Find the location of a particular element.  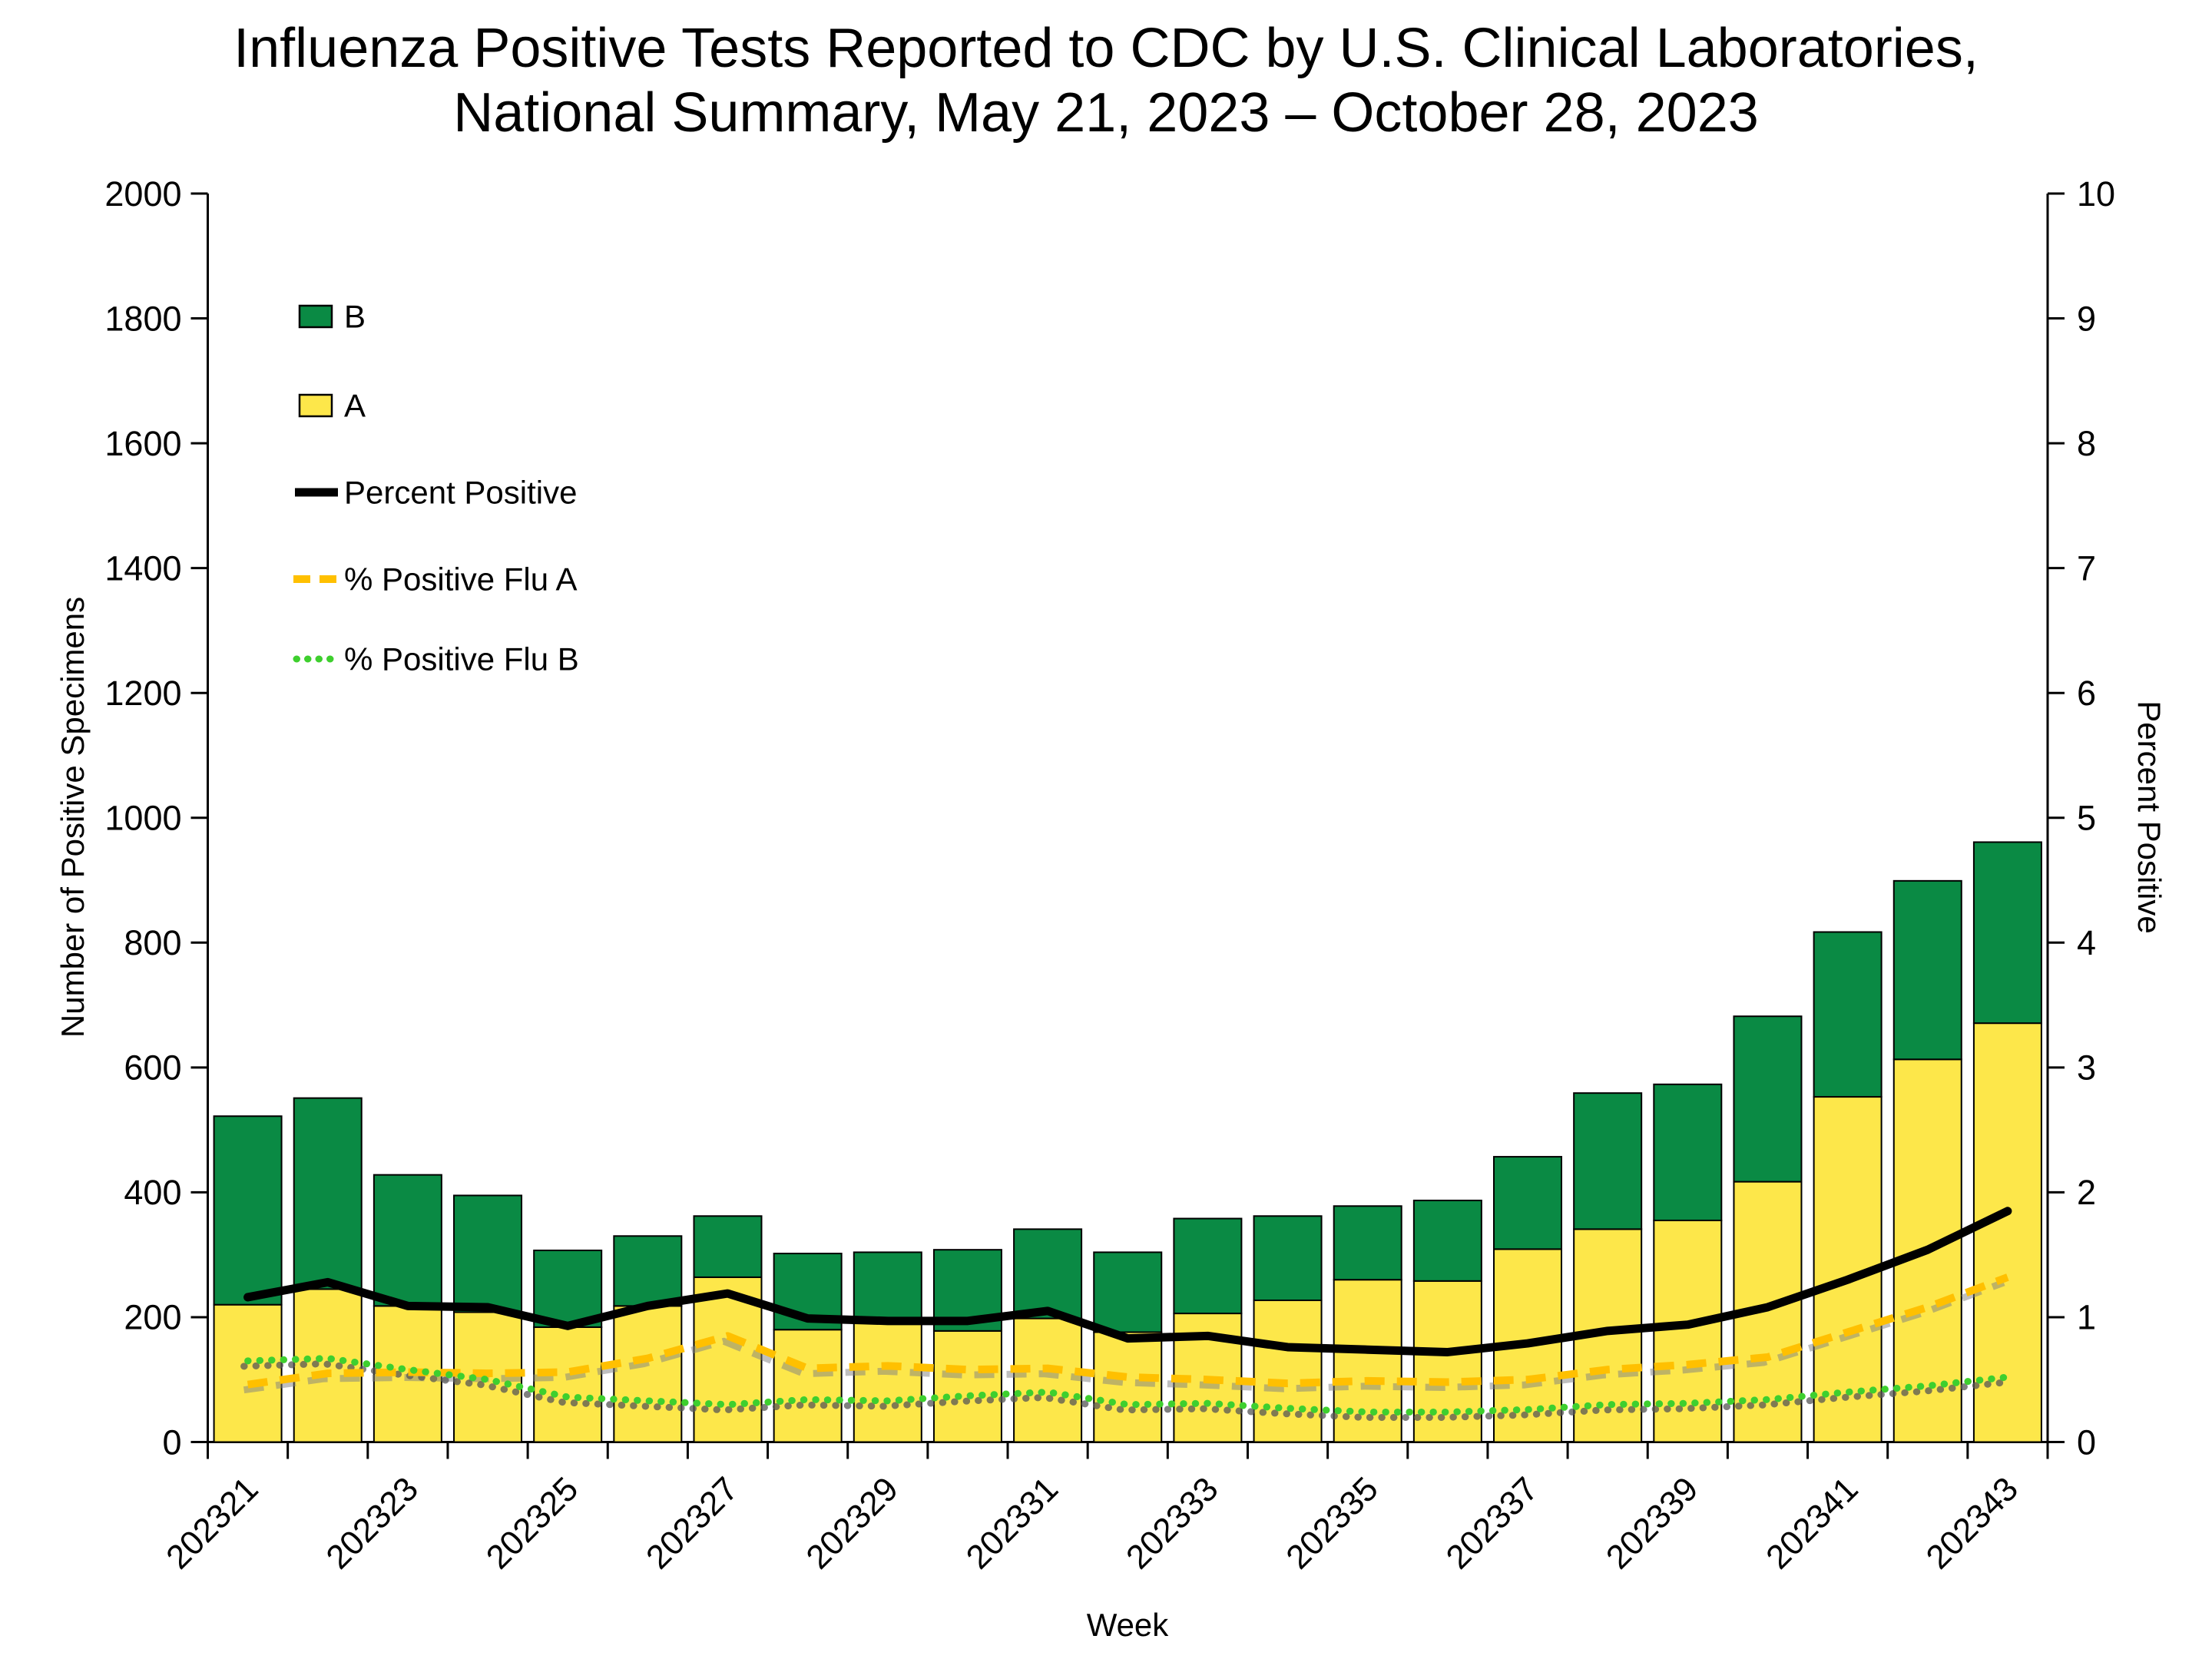

y-left-tick-label: 0 is located at coordinates (172, 1442).